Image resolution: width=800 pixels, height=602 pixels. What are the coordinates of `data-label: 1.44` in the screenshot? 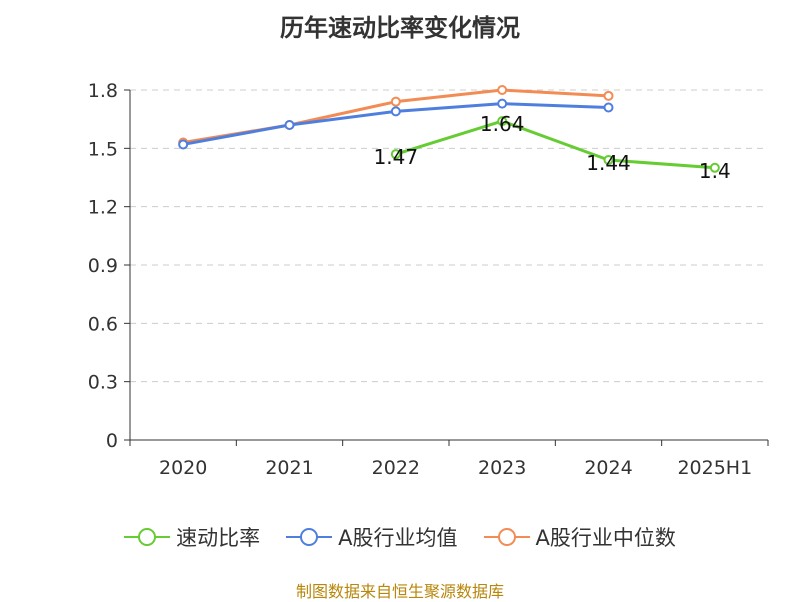 It's located at (608, 163).